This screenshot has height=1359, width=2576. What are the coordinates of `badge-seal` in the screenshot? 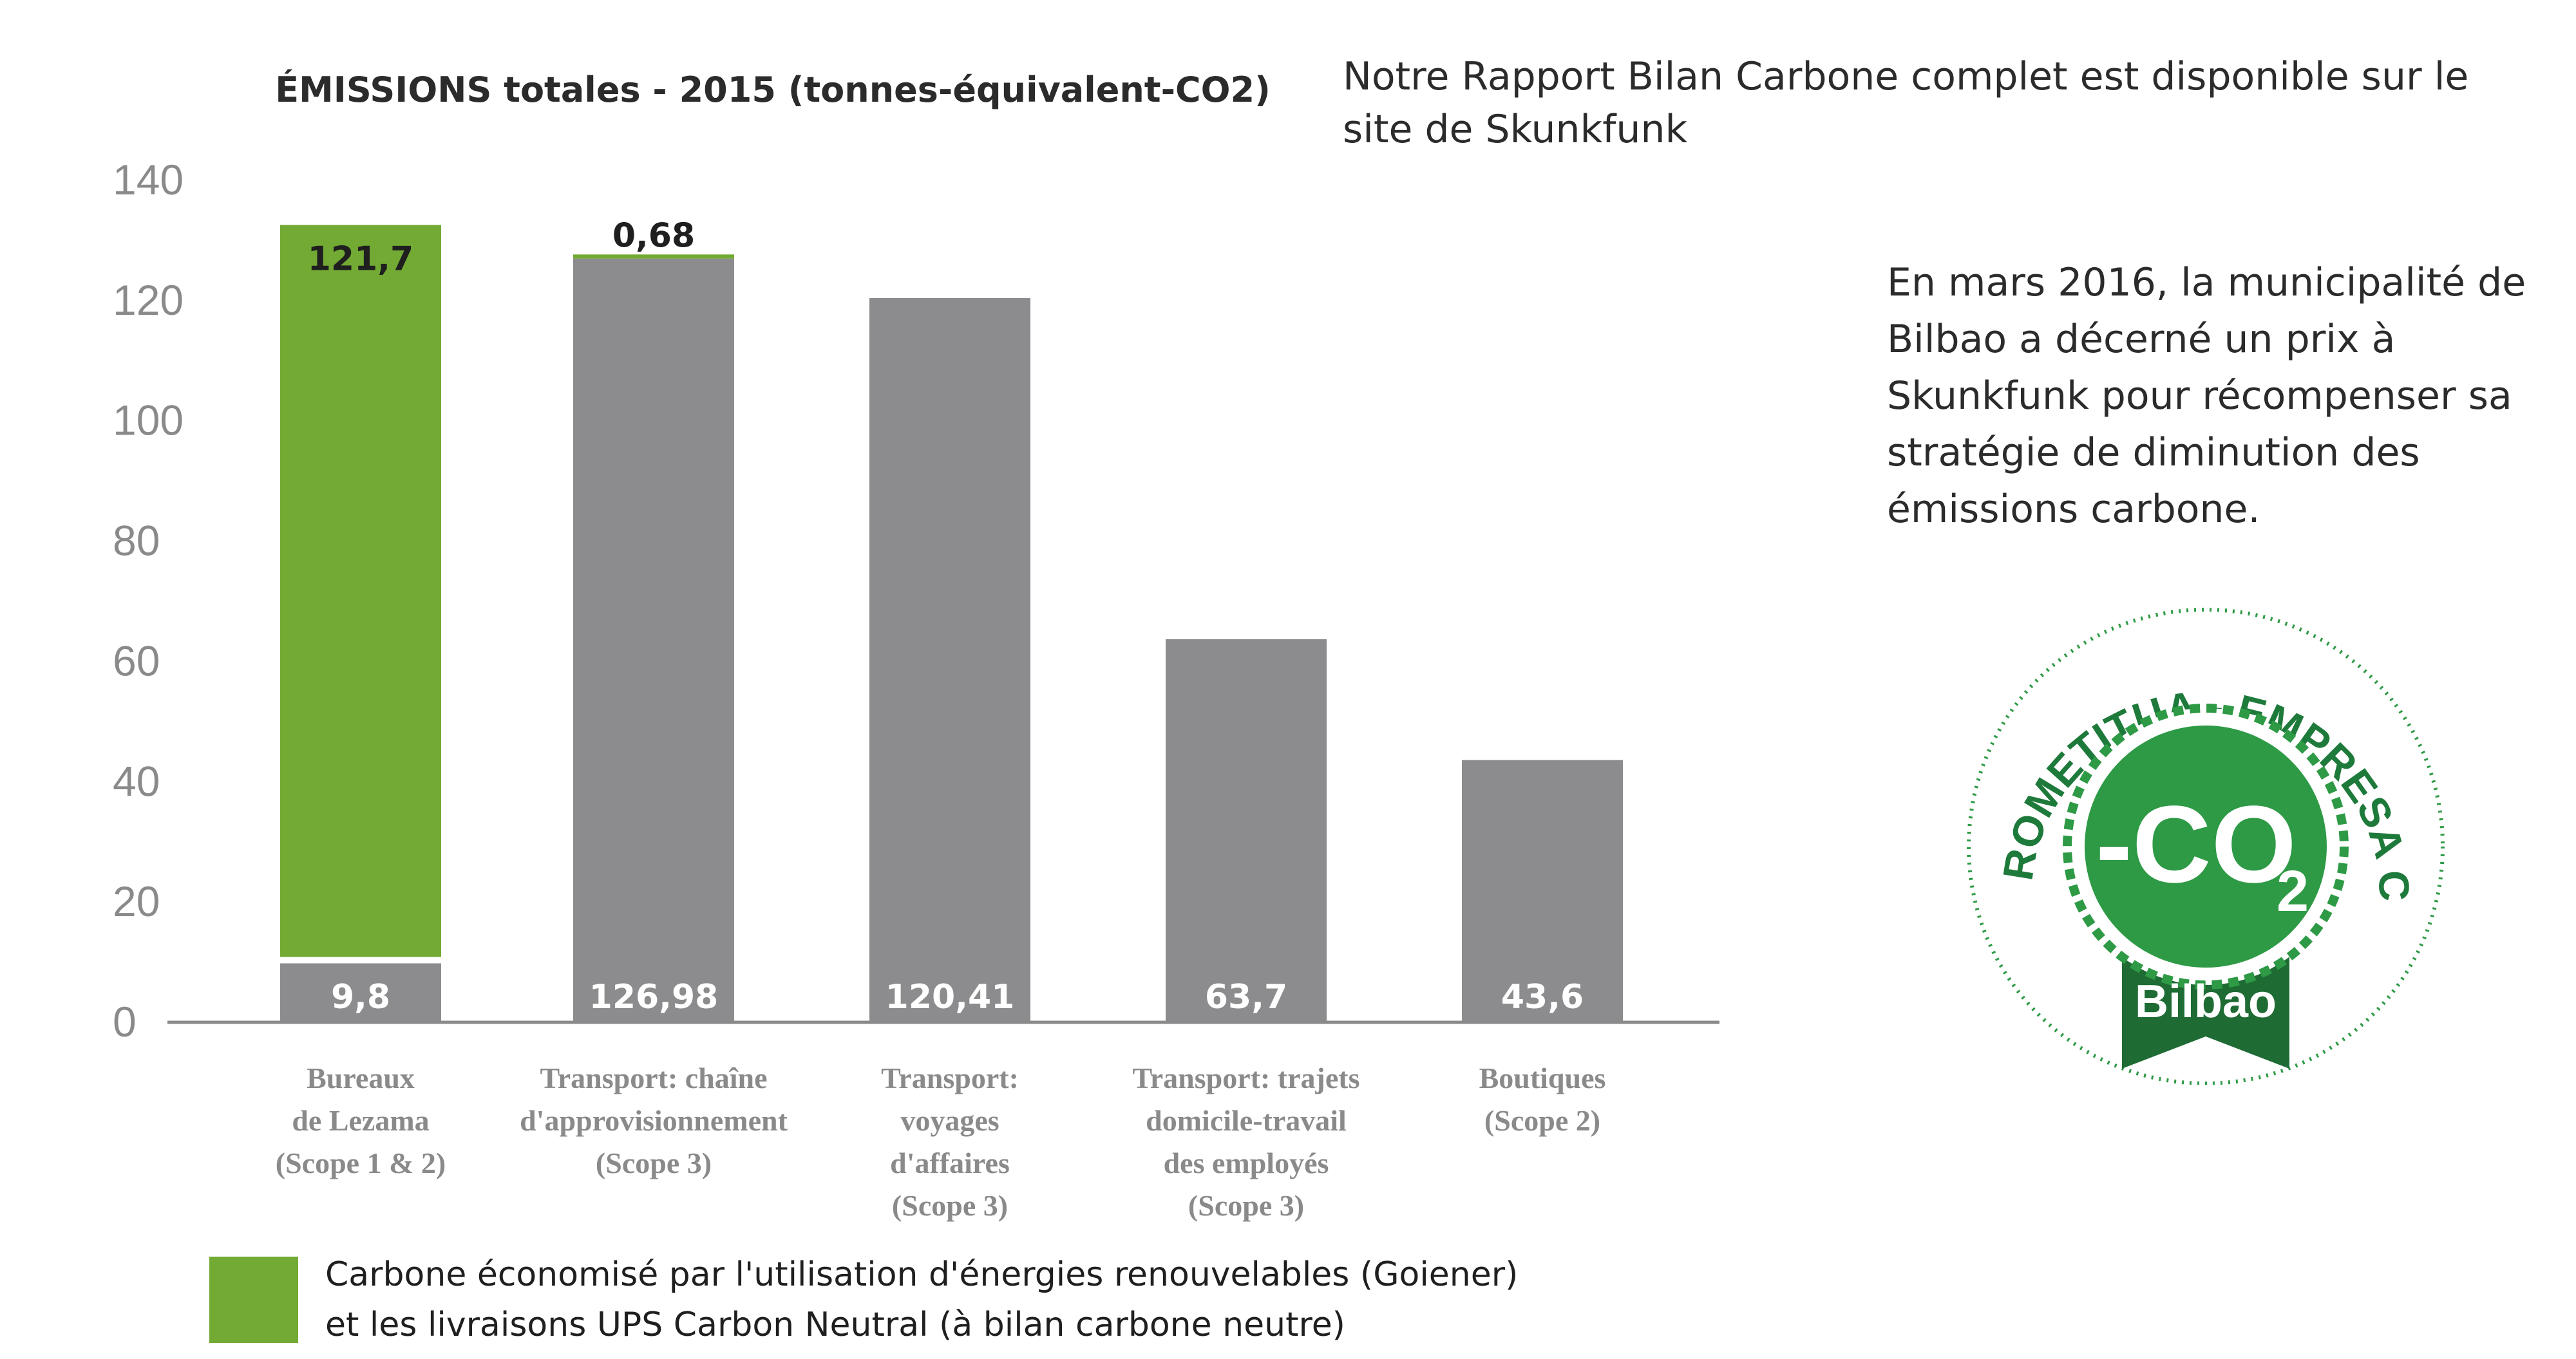 It's located at (2206, 847).